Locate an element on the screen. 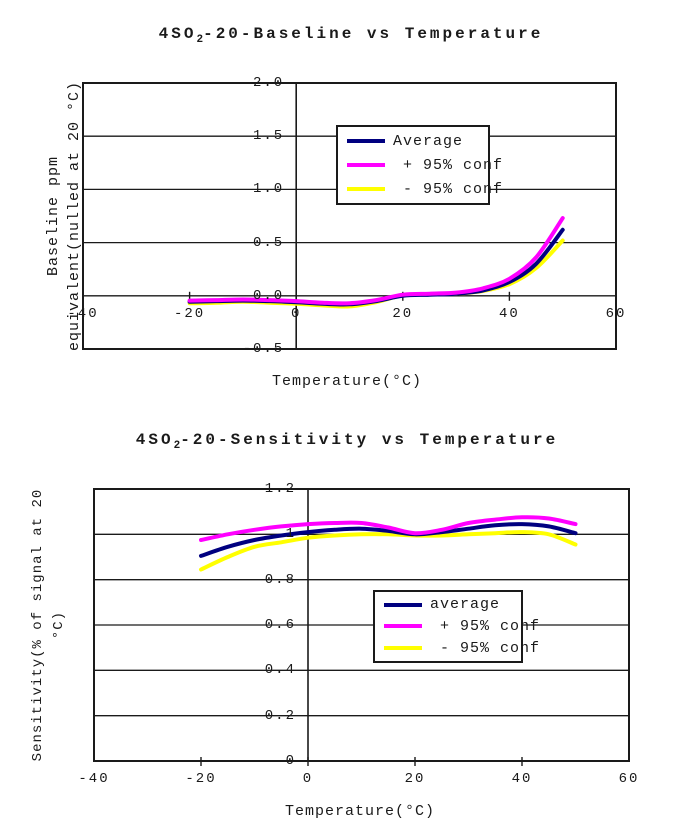 The width and height of the screenshot is (694, 833). legend-label: Average is located at coordinates (428, 141).